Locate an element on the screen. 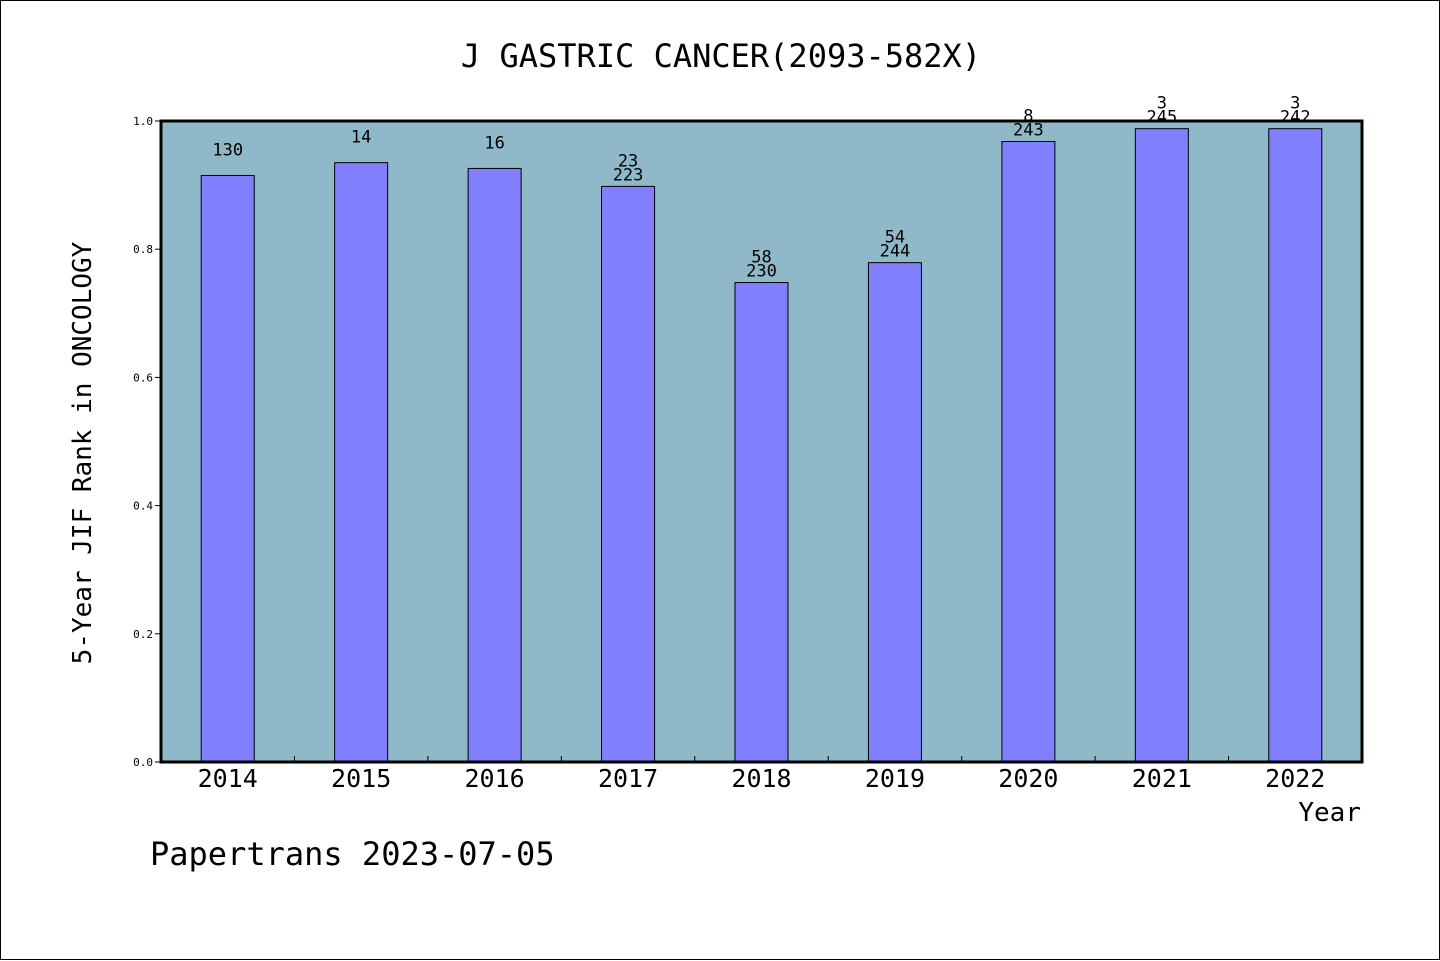 The height and width of the screenshot is (961, 1440). bar-2020 is located at coordinates (1028, 452).